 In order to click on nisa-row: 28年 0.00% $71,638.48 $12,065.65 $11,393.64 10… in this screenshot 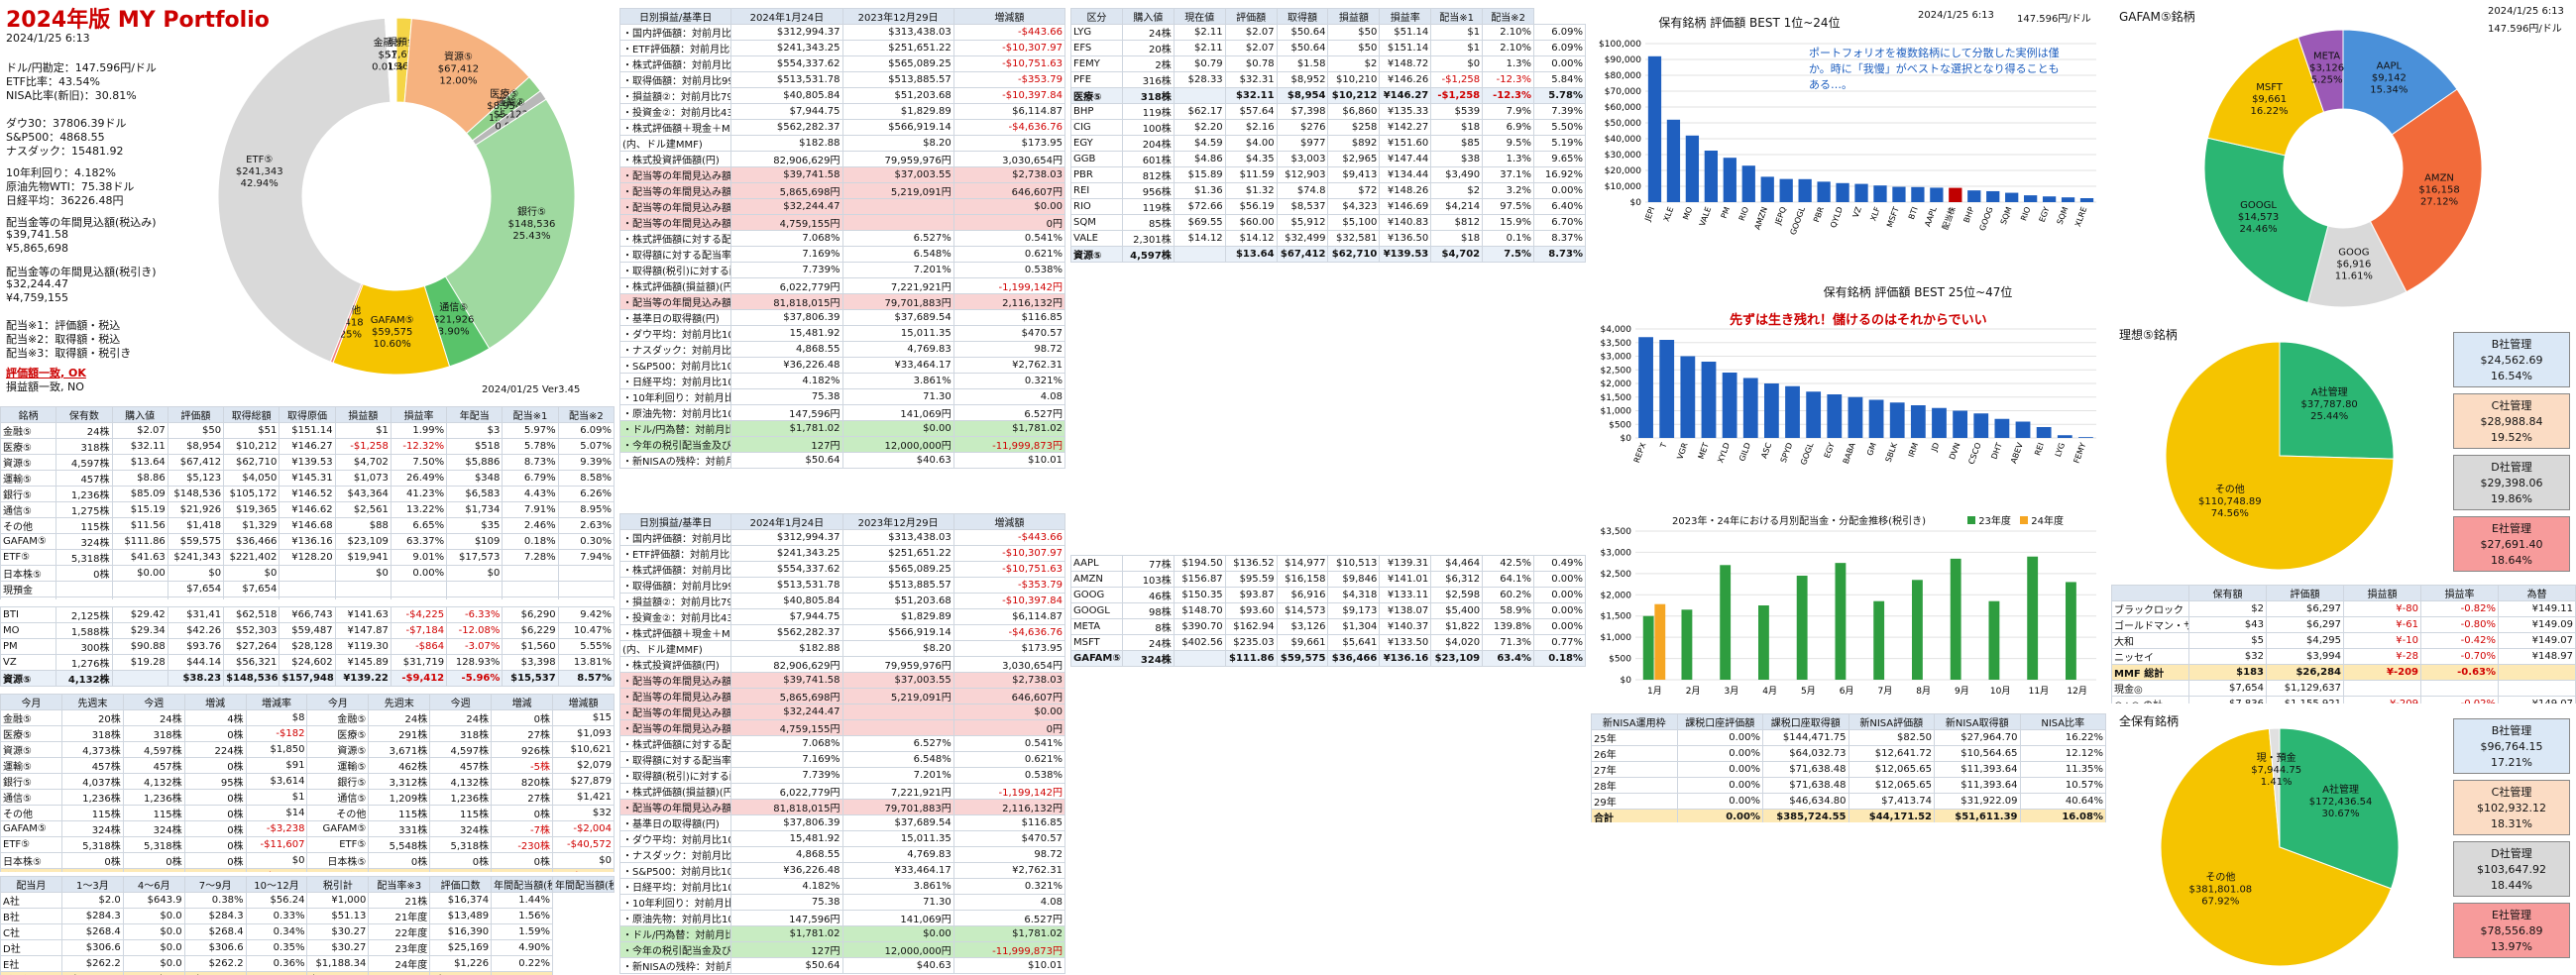, I will do `click(1848, 785)`.